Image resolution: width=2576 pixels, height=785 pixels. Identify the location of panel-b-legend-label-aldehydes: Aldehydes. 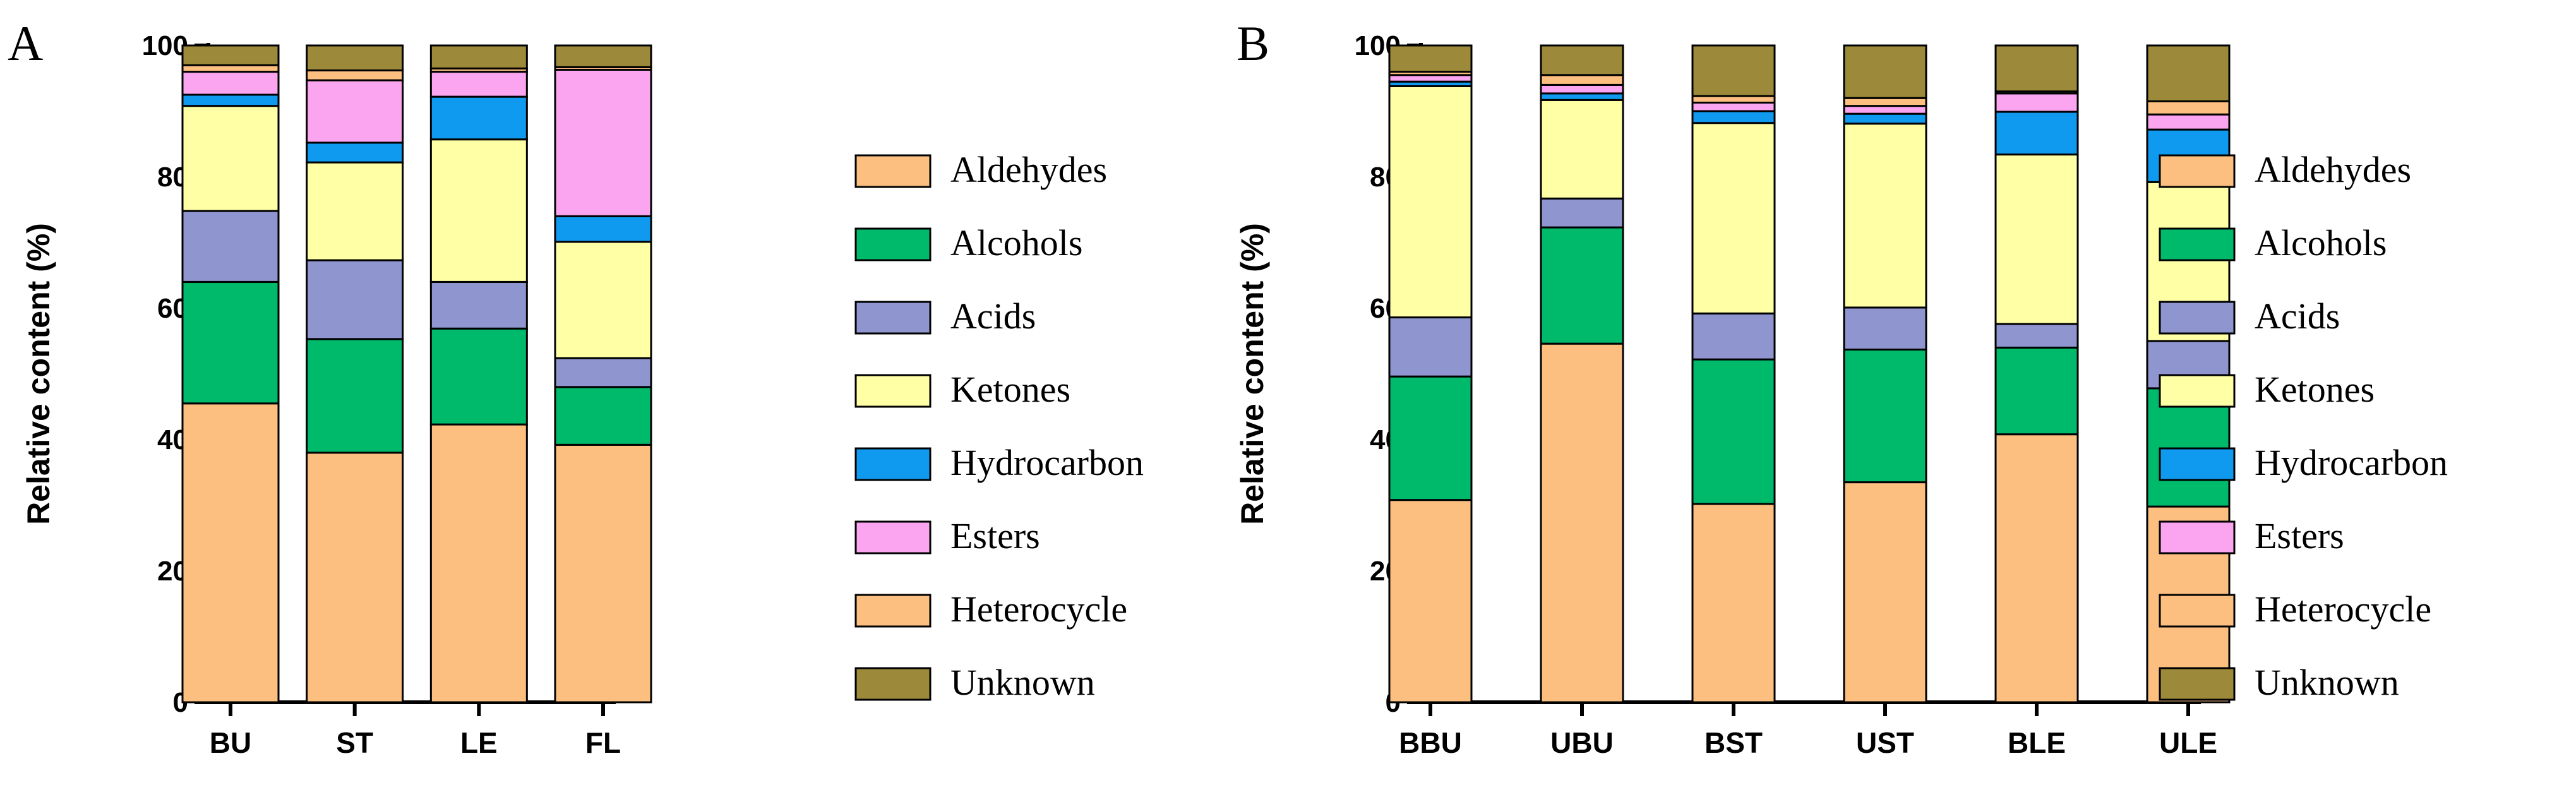
(2333, 169).